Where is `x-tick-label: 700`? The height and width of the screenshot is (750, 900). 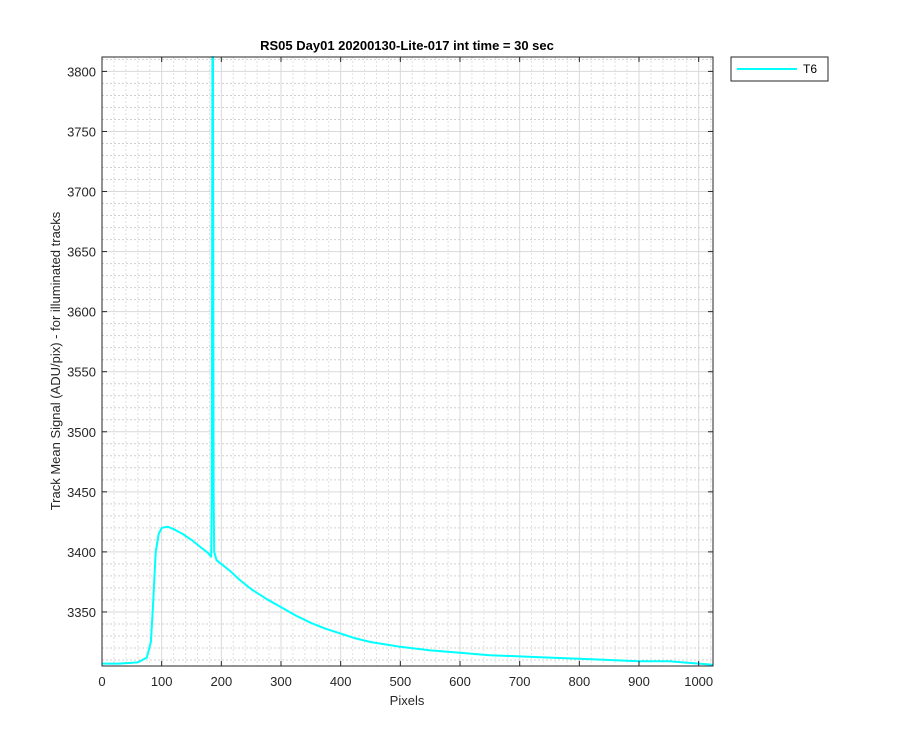 x-tick-label: 700 is located at coordinates (520, 681).